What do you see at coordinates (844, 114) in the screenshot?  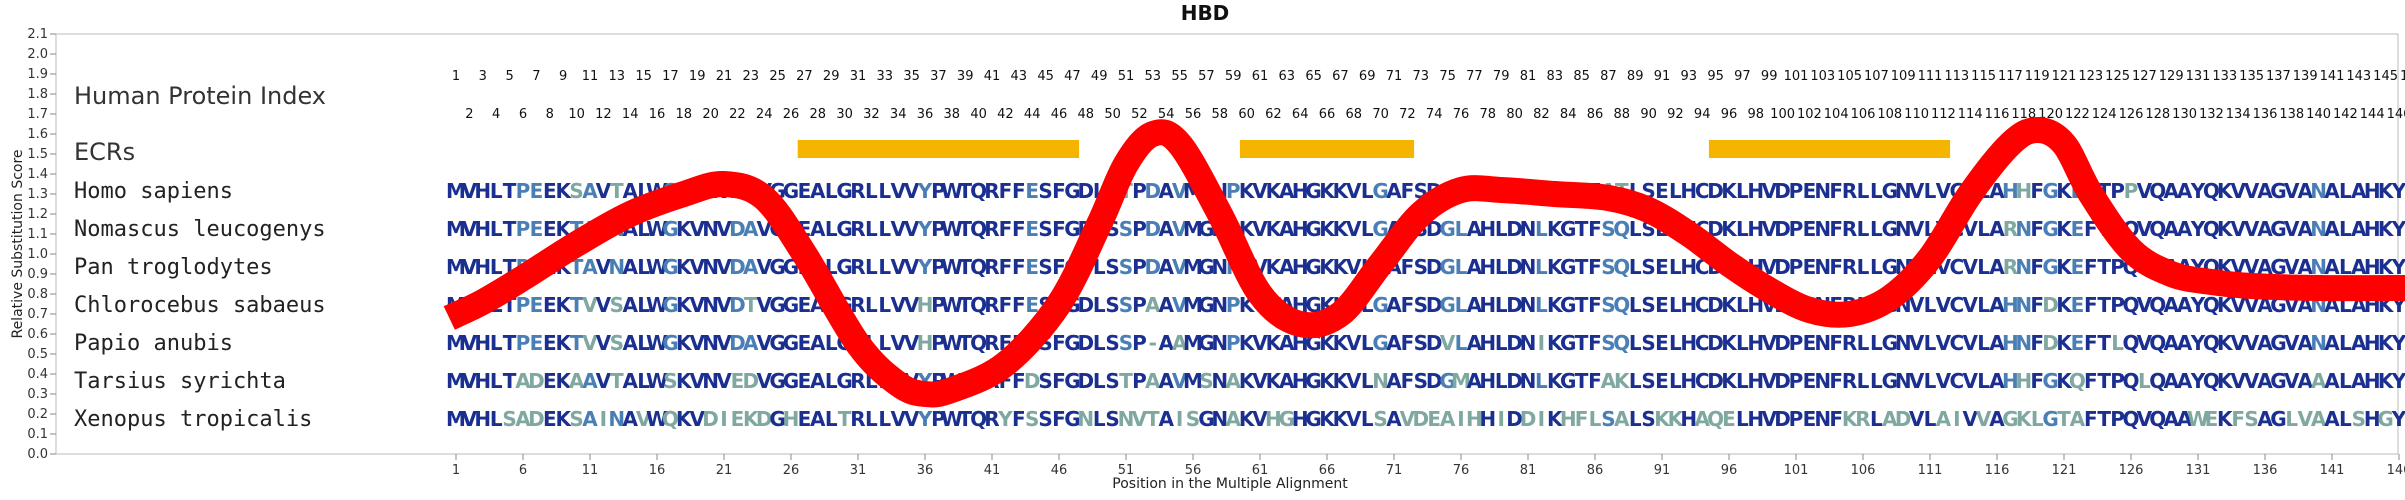 I see `index-bottom-number: 30` at bounding box center [844, 114].